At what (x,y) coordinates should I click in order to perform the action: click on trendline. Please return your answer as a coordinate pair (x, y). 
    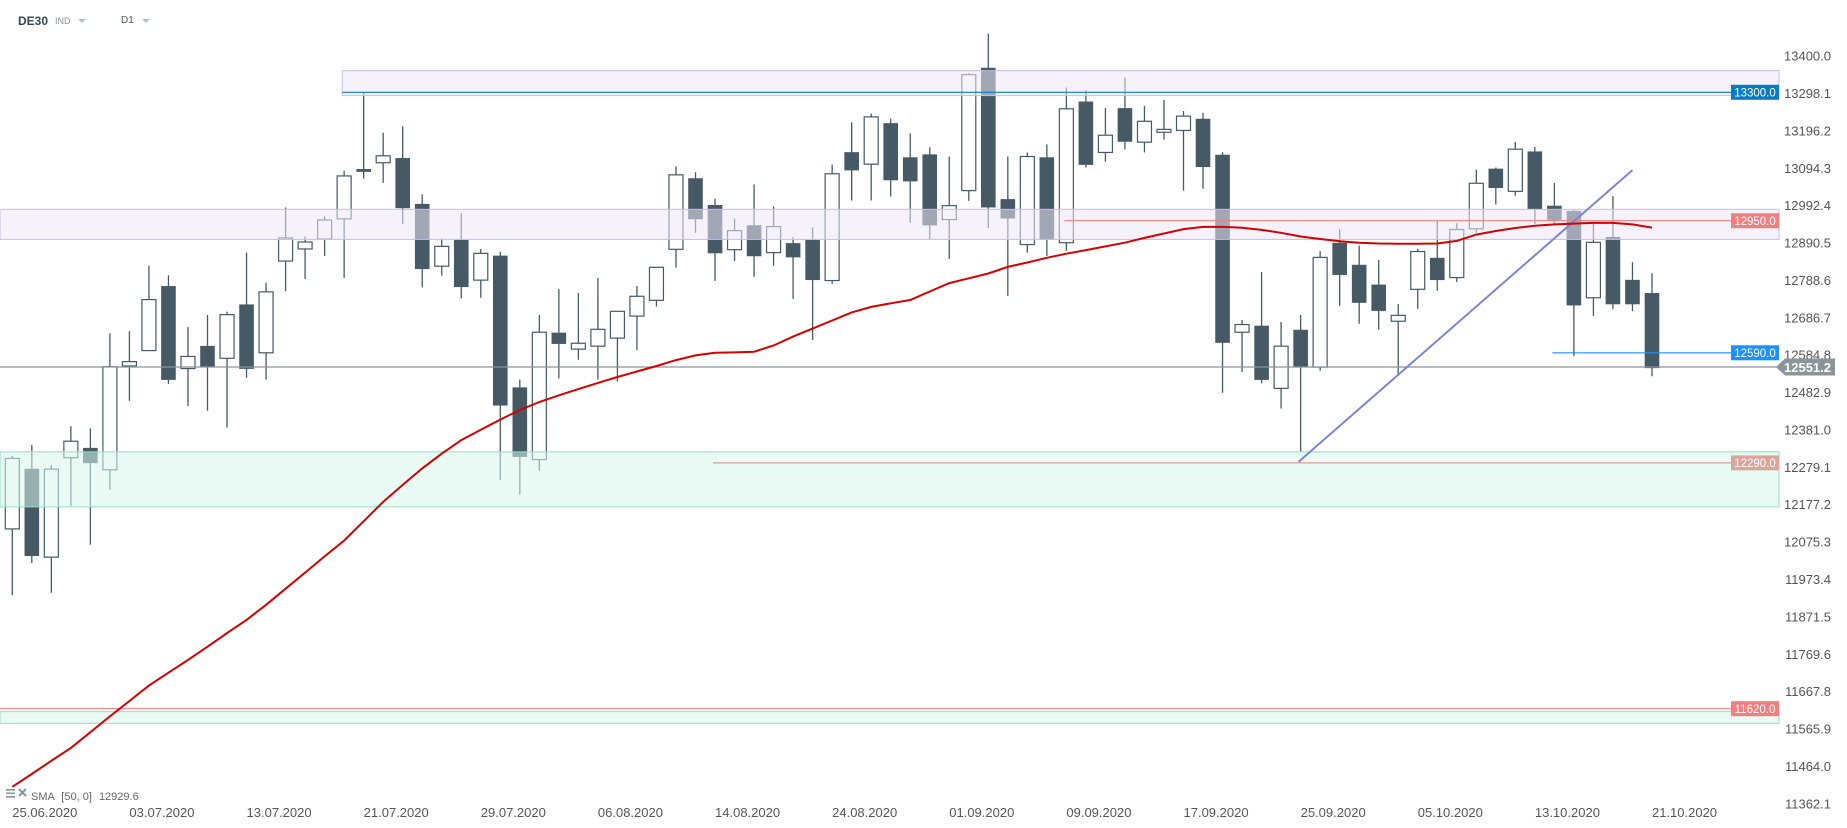
    Looking at the image, I should click on (1466, 316).